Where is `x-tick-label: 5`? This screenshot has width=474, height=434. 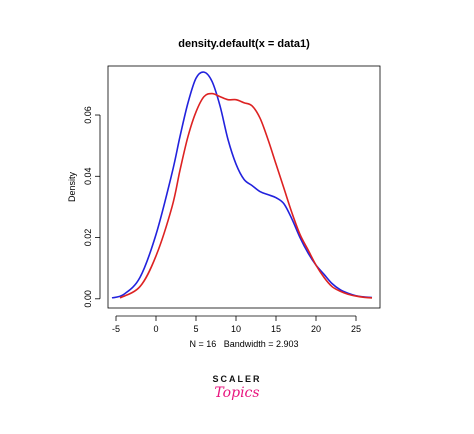 x-tick-label: 5 is located at coordinates (195, 329).